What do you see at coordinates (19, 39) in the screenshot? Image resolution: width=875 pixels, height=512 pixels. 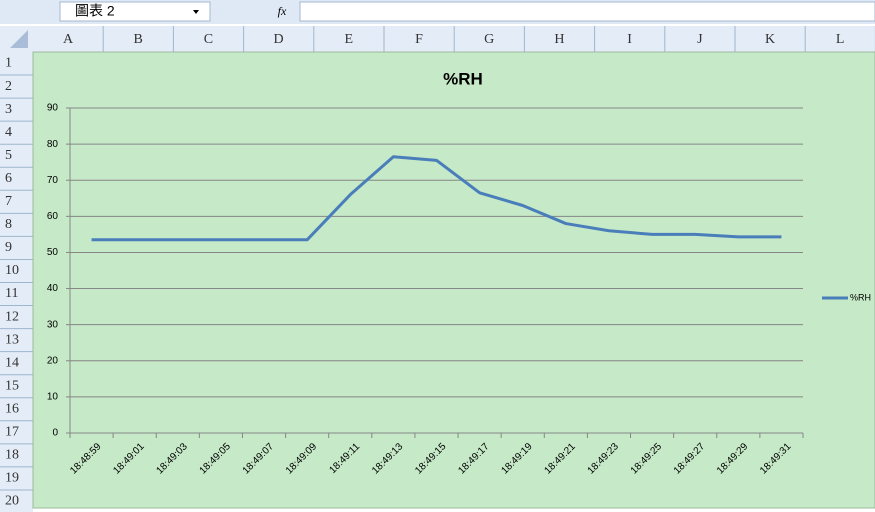 I see `select-all` at bounding box center [19, 39].